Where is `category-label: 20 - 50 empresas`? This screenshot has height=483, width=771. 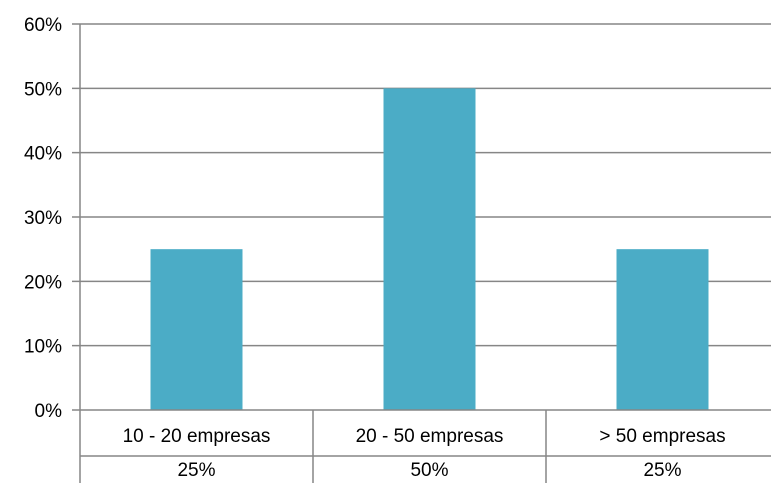 category-label: 20 - 50 empresas is located at coordinates (430, 436).